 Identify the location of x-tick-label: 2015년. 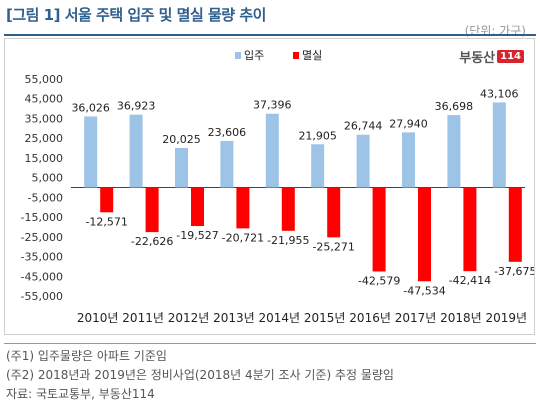
(325, 318).